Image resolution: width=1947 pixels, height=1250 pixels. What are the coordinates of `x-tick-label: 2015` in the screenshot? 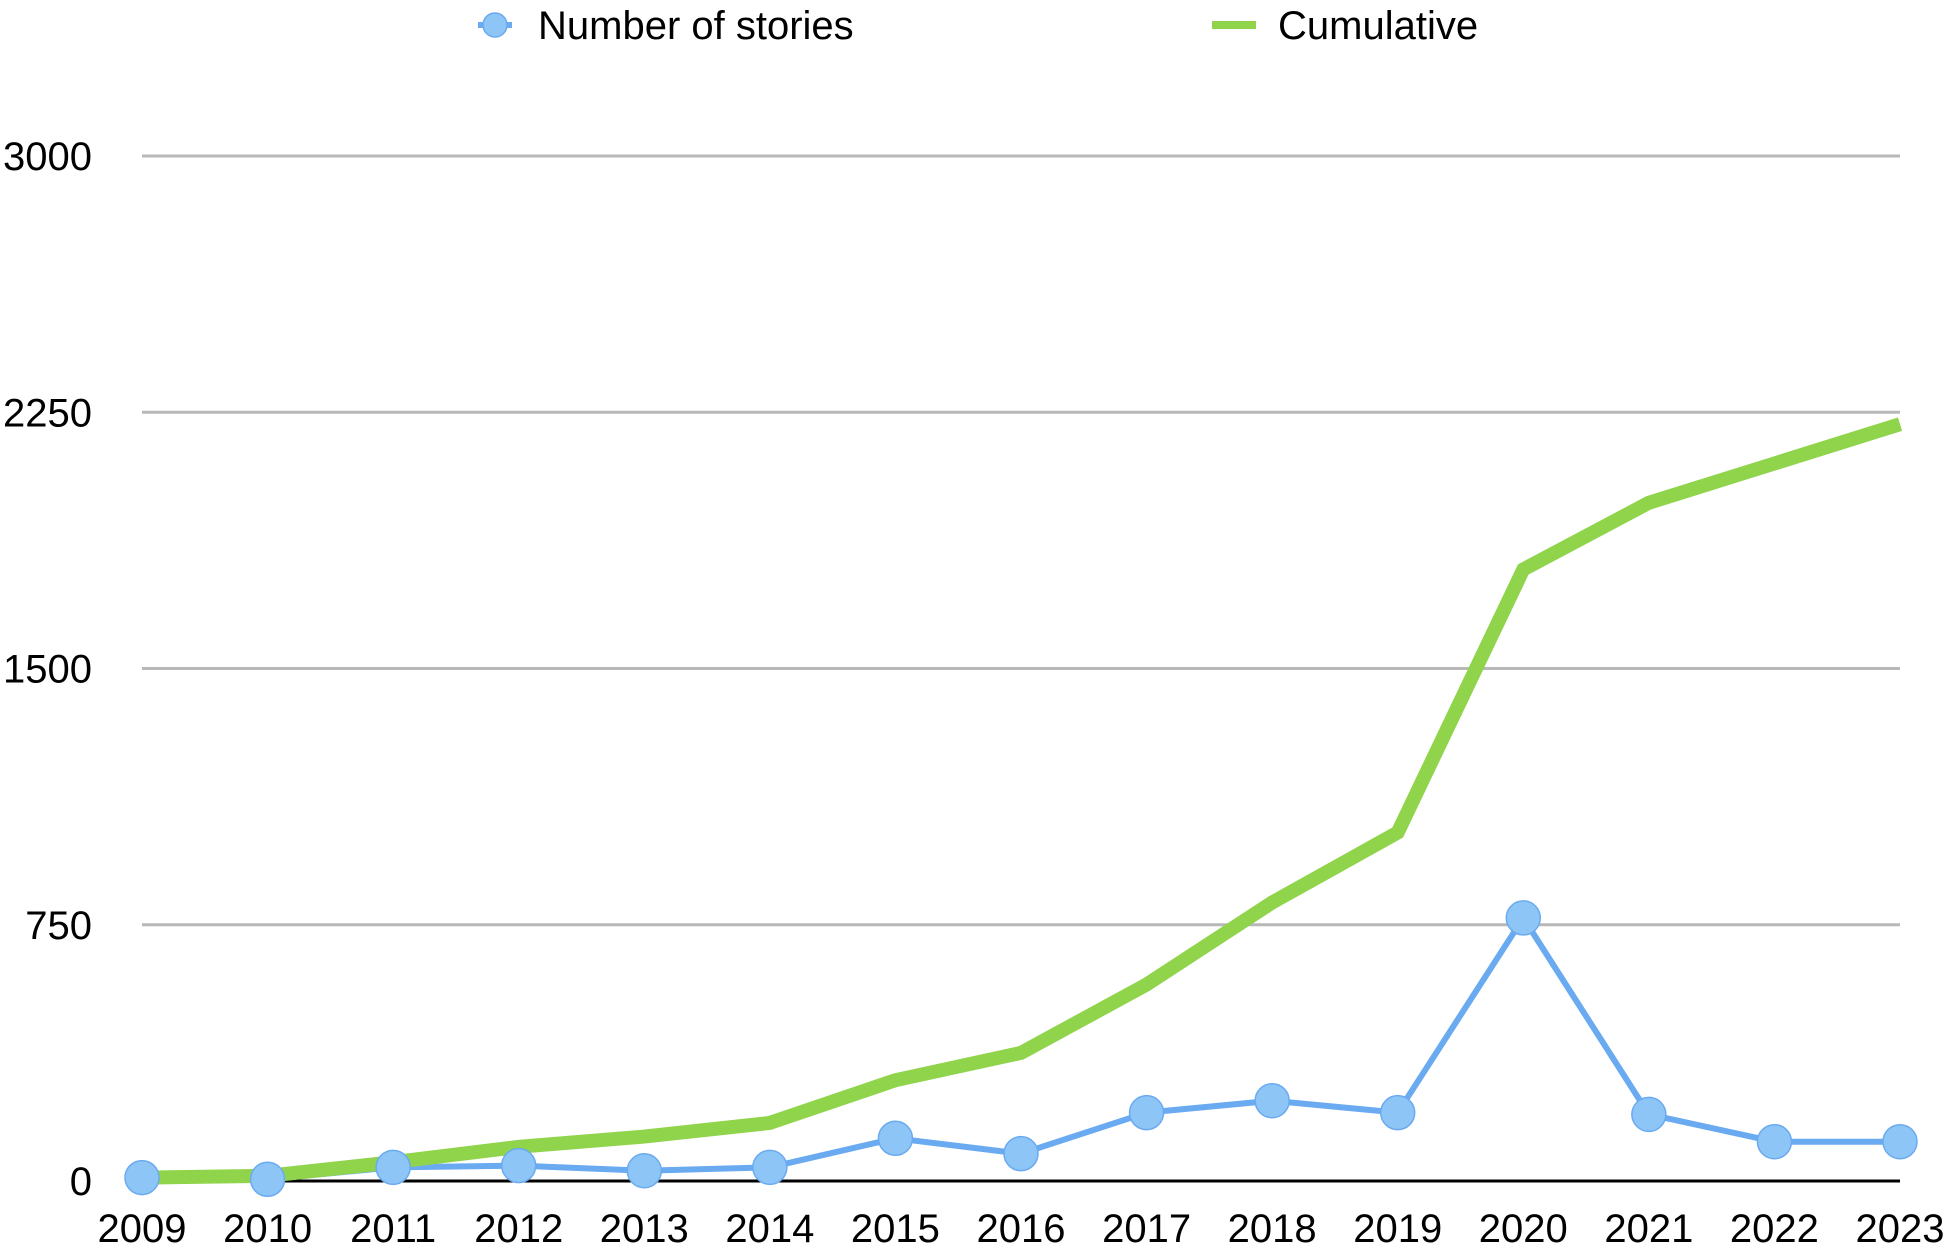 It's located at (895, 1228).